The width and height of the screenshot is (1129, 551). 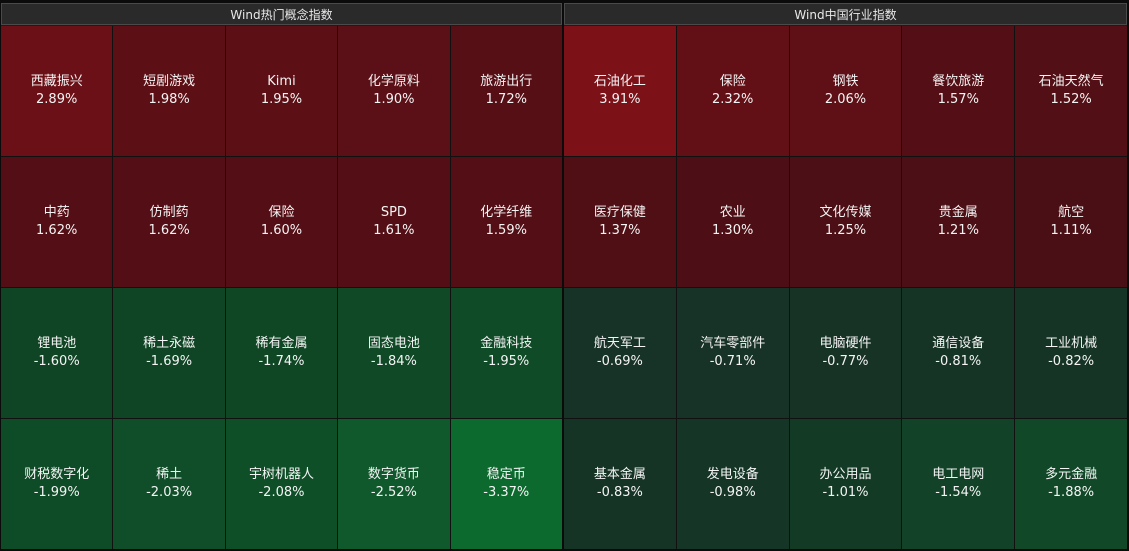 What do you see at coordinates (845, 91) in the screenshot?
I see `heatmap-tile: 钢铁 2.06%` at bounding box center [845, 91].